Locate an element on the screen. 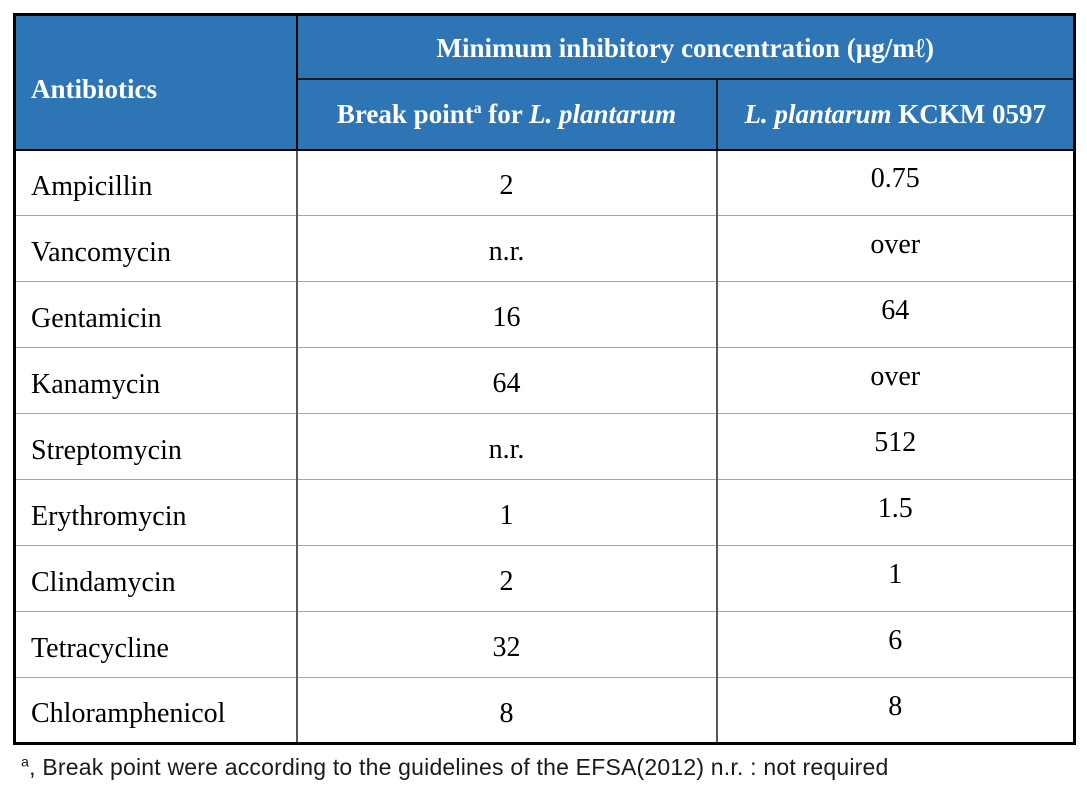 This screenshot has width=1087, height=807. antibiotic-name-cell: Chloramphenicol is located at coordinates (155, 710).